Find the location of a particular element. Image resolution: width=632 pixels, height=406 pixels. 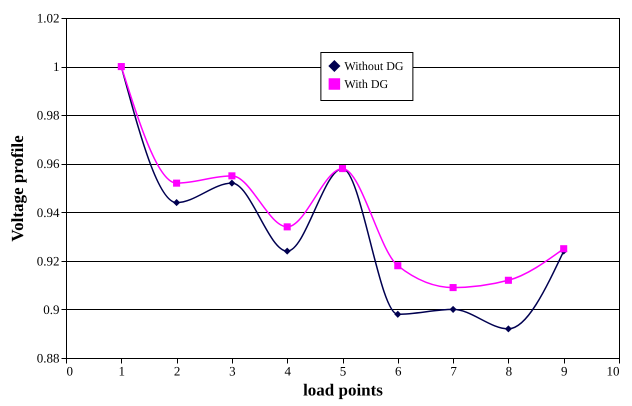

x-tick-label: 0 is located at coordinates (69, 371).